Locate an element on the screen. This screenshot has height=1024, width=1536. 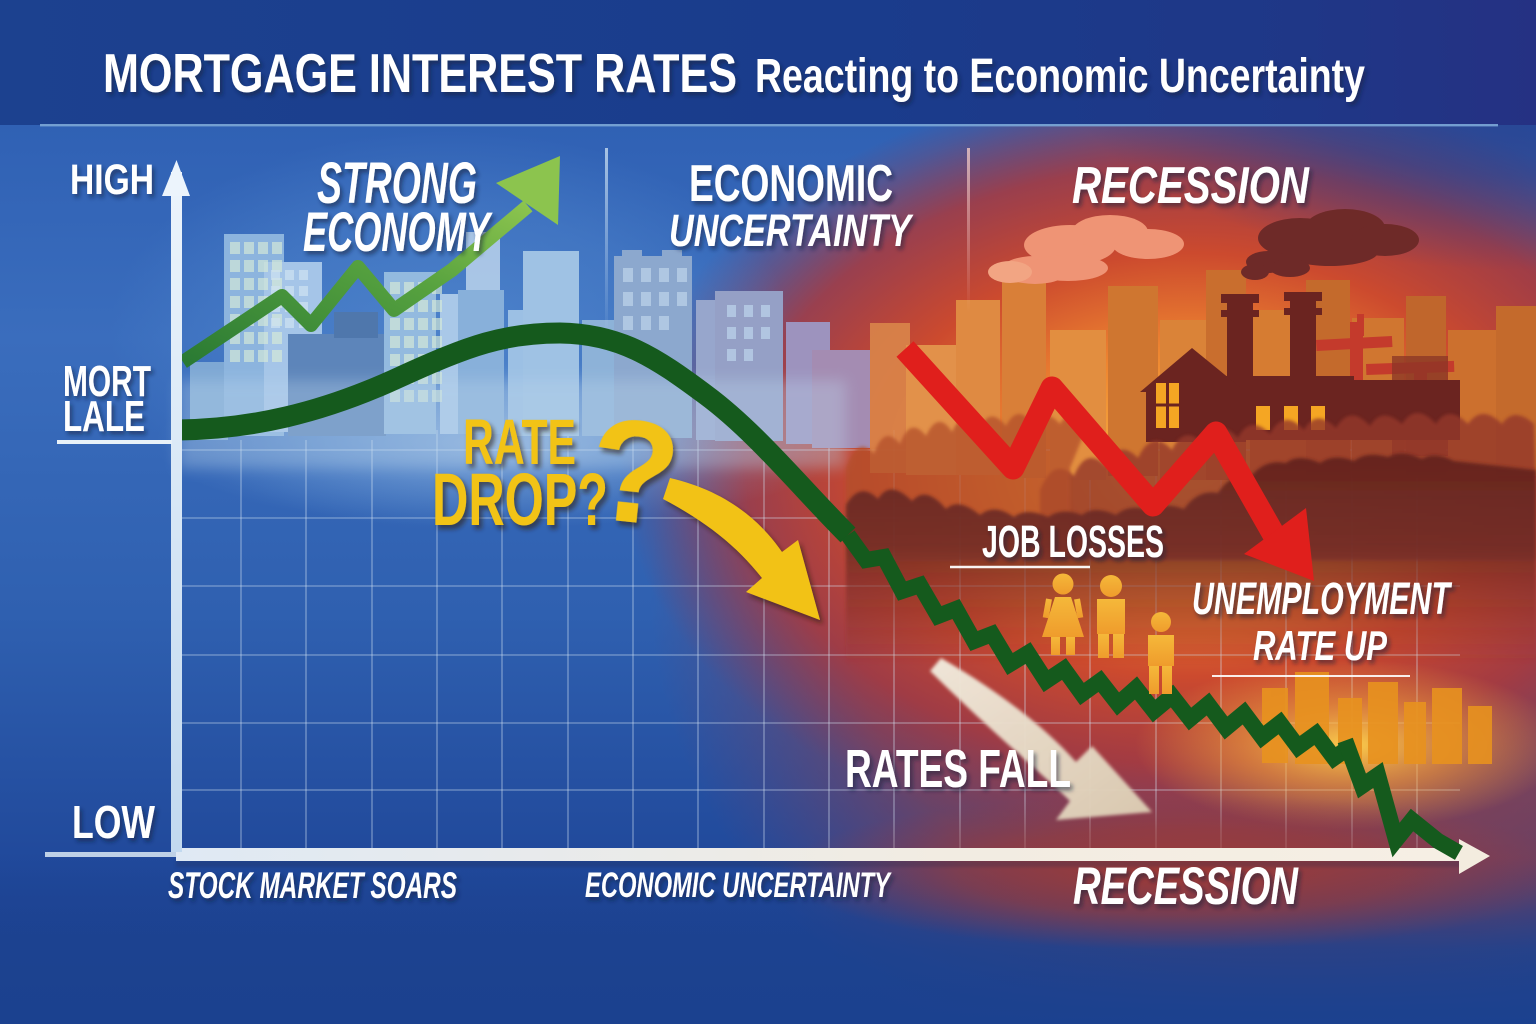
svg-text: JOB LOSSES is located at coordinates (1073, 541).